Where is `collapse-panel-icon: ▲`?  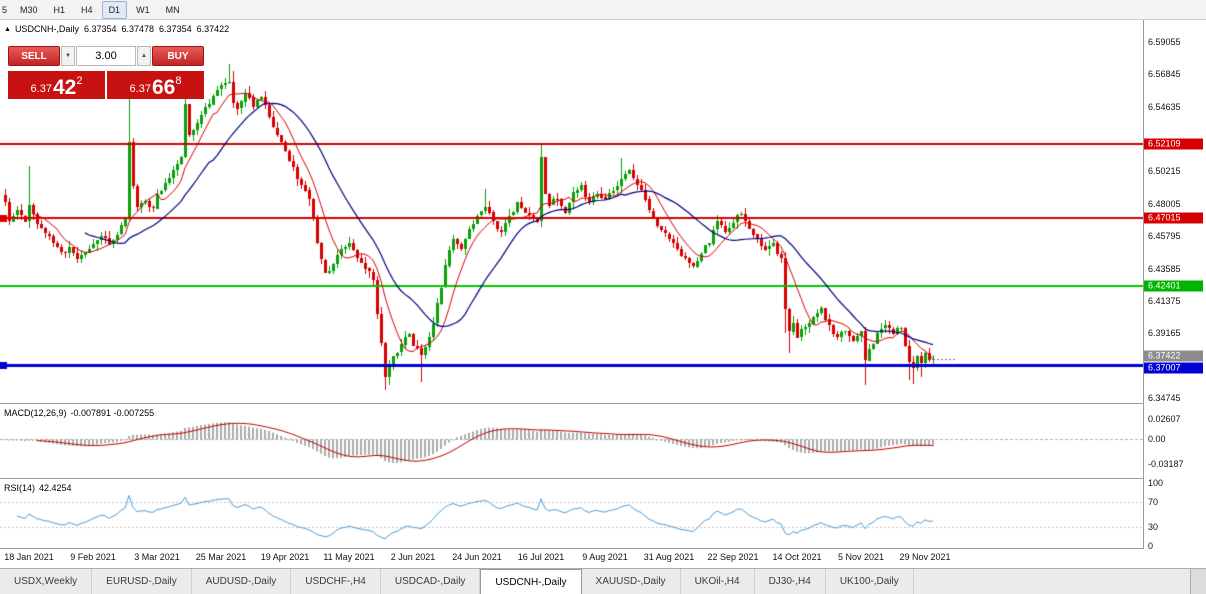 collapse-panel-icon: ▲ is located at coordinates (7, 29).